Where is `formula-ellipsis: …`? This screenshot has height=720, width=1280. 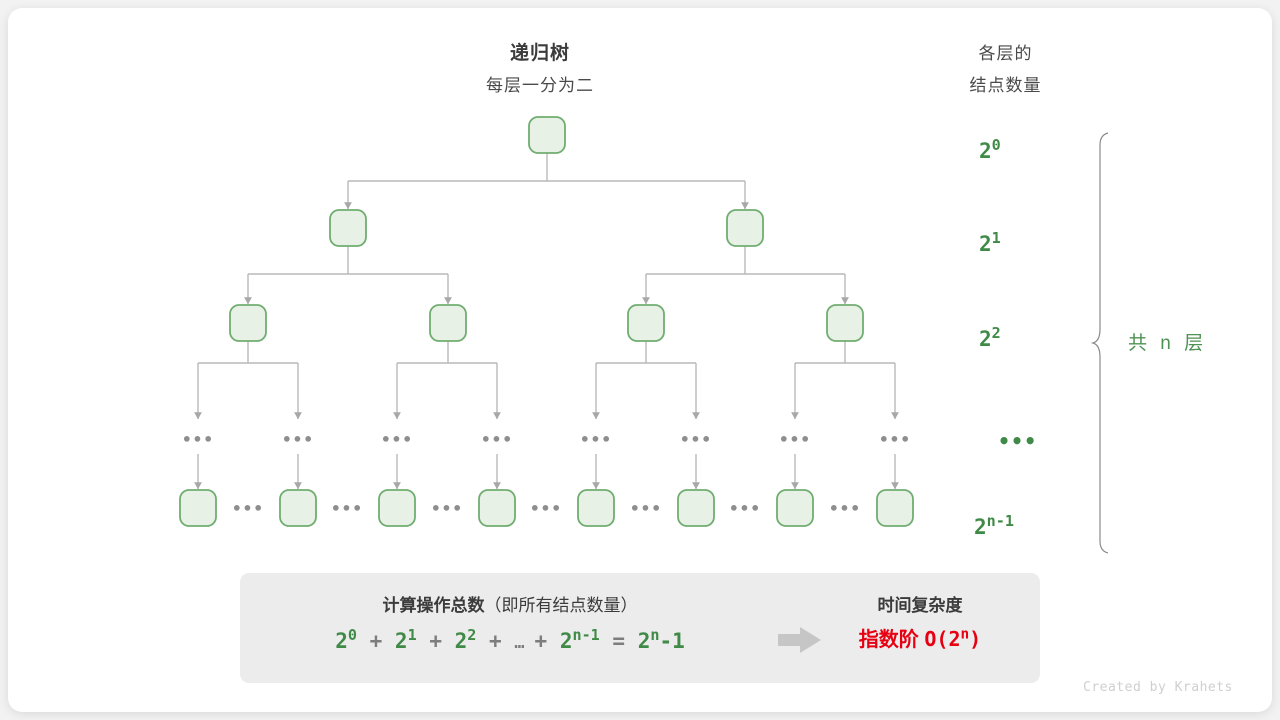 formula-ellipsis: … is located at coordinates (524, 642).